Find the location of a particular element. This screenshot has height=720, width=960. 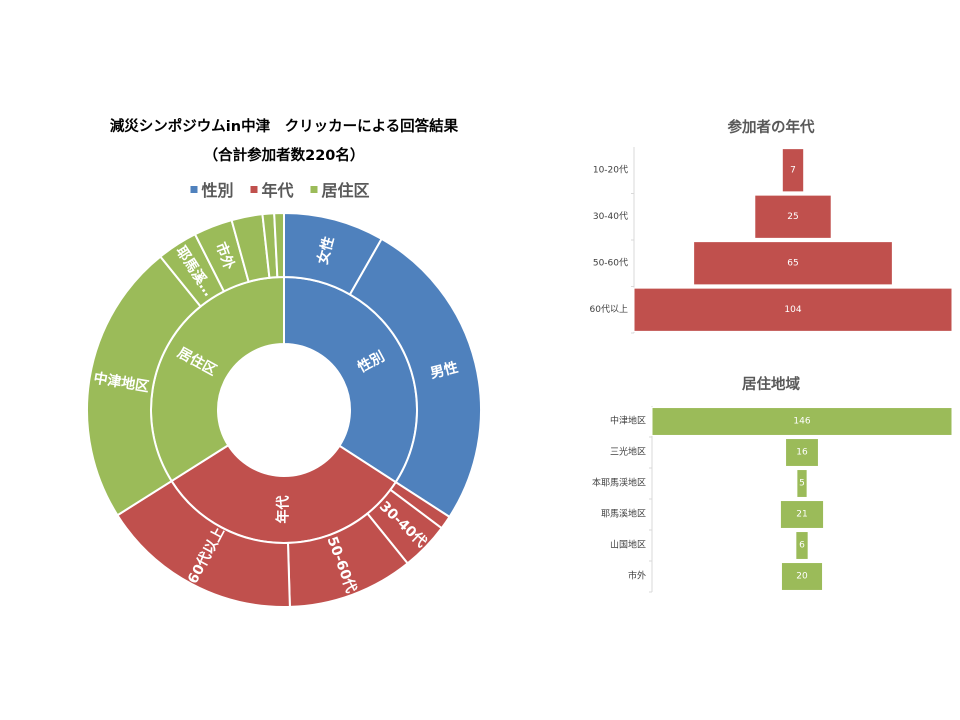

legend-label-1: 年代 is located at coordinates (278, 190).